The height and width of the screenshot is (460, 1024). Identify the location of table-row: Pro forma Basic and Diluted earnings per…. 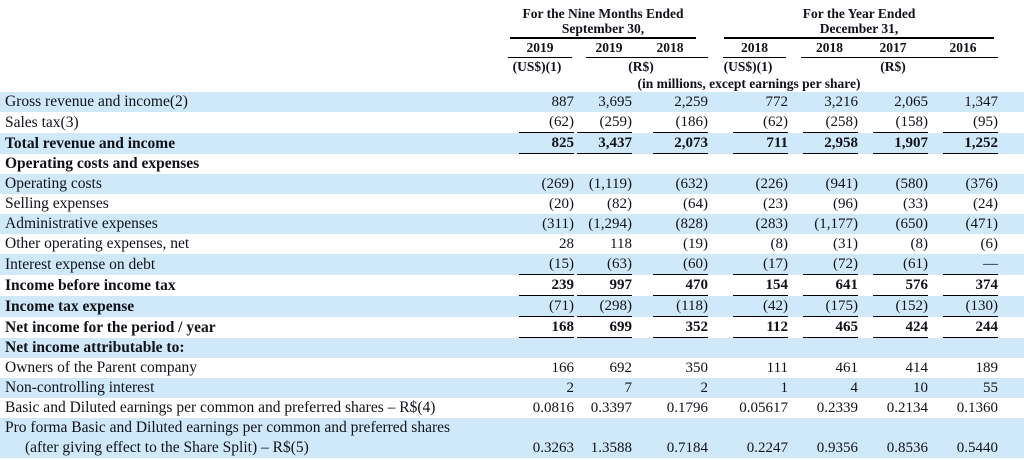
(512, 438).